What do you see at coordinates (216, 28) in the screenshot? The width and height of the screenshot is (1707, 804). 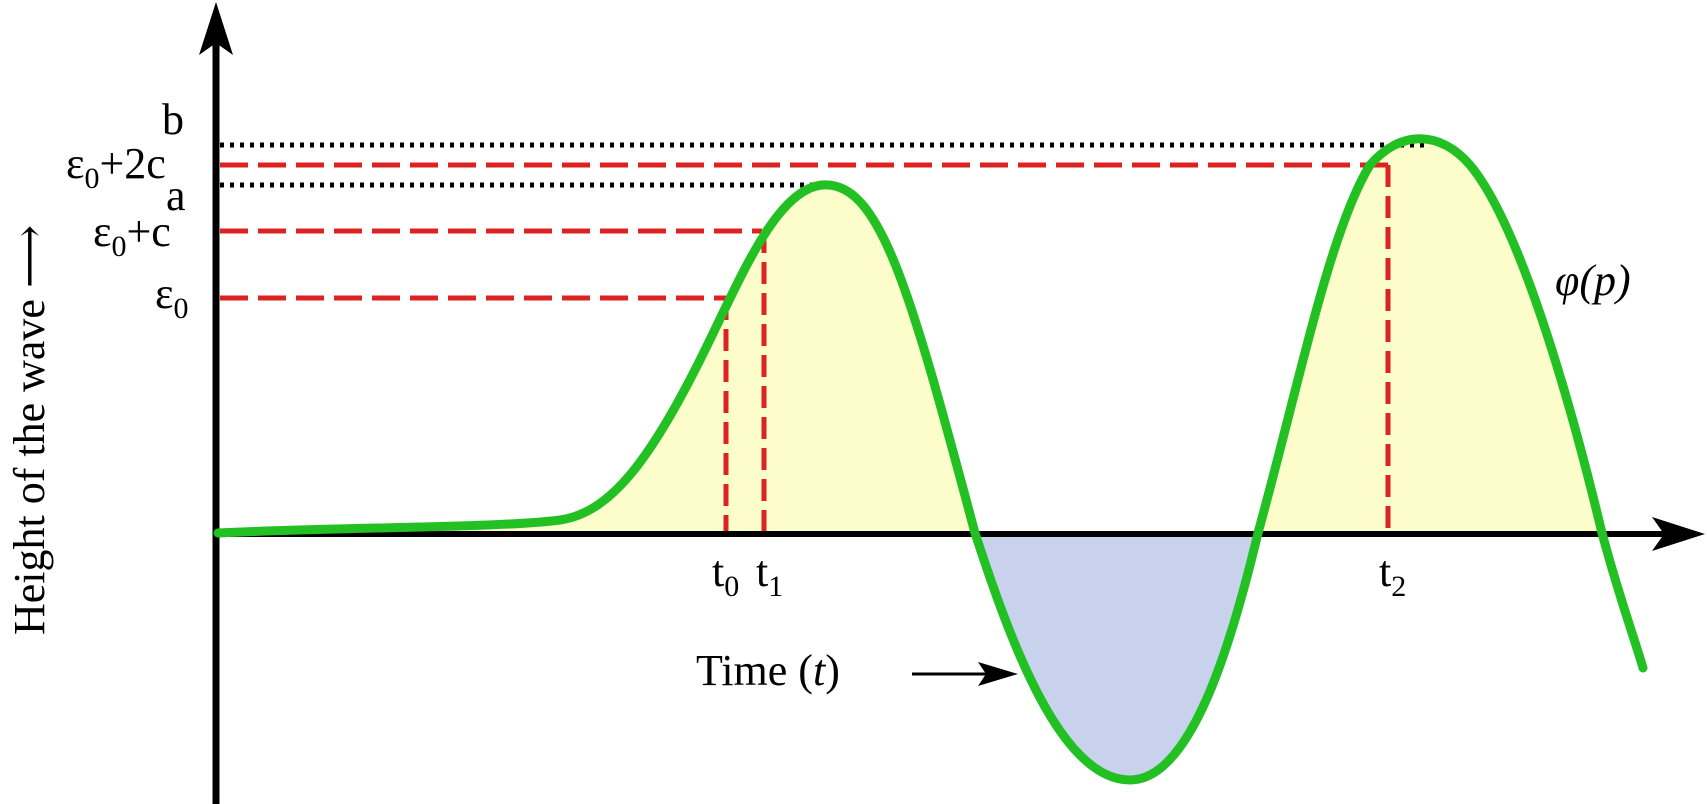 I see `y-axis-arrowhead` at bounding box center [216, 28].